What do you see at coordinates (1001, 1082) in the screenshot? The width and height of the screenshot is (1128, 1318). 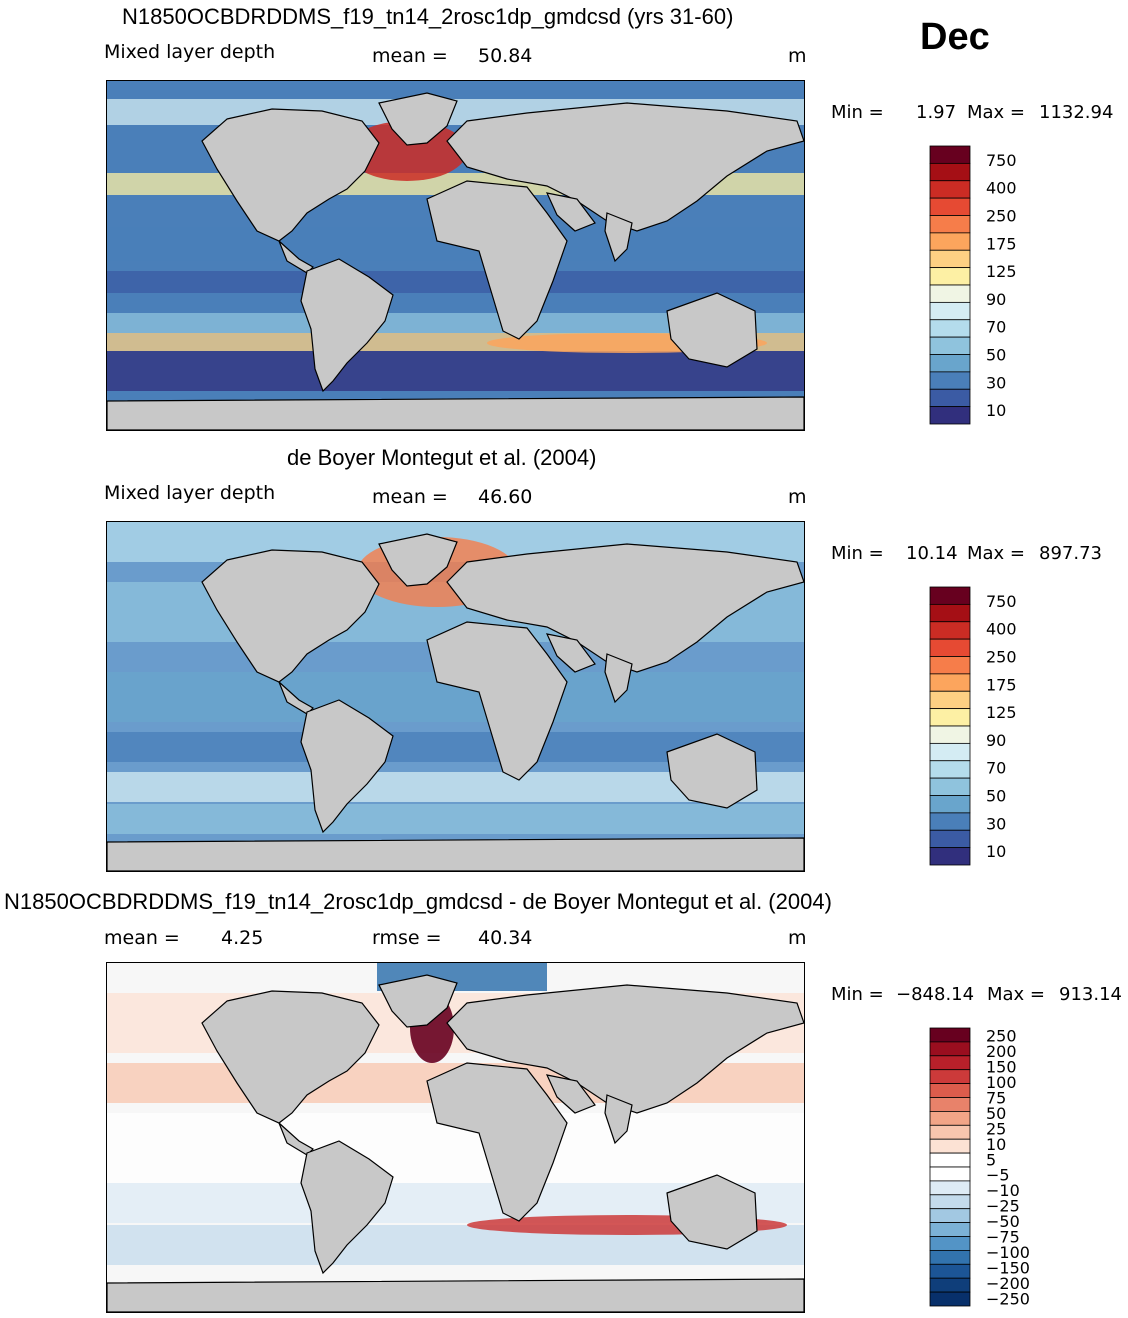 I see `colorbar-tick-label: 100` at bounding box center [1001, 1082].